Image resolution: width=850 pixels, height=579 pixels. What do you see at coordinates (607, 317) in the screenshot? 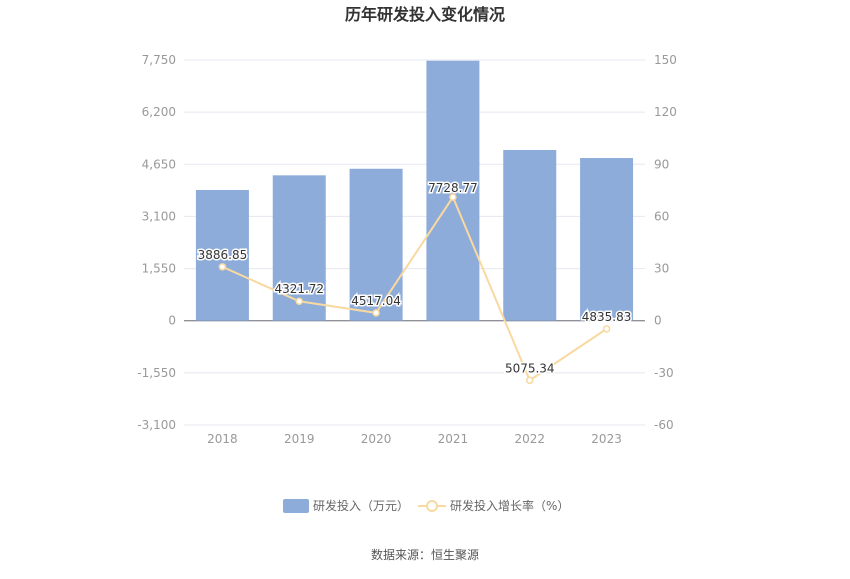
I see `bar-data-label: 4835.83` at bounding box center [607, 317].